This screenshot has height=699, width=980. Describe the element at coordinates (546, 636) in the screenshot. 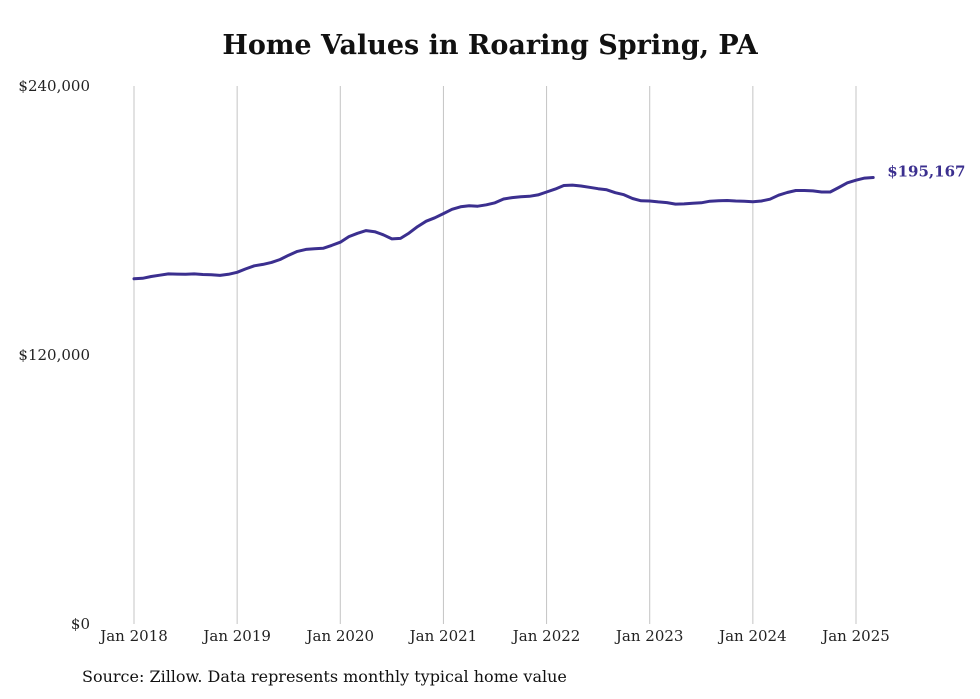

I see `x-tick-label: Jan 2022` at that location.